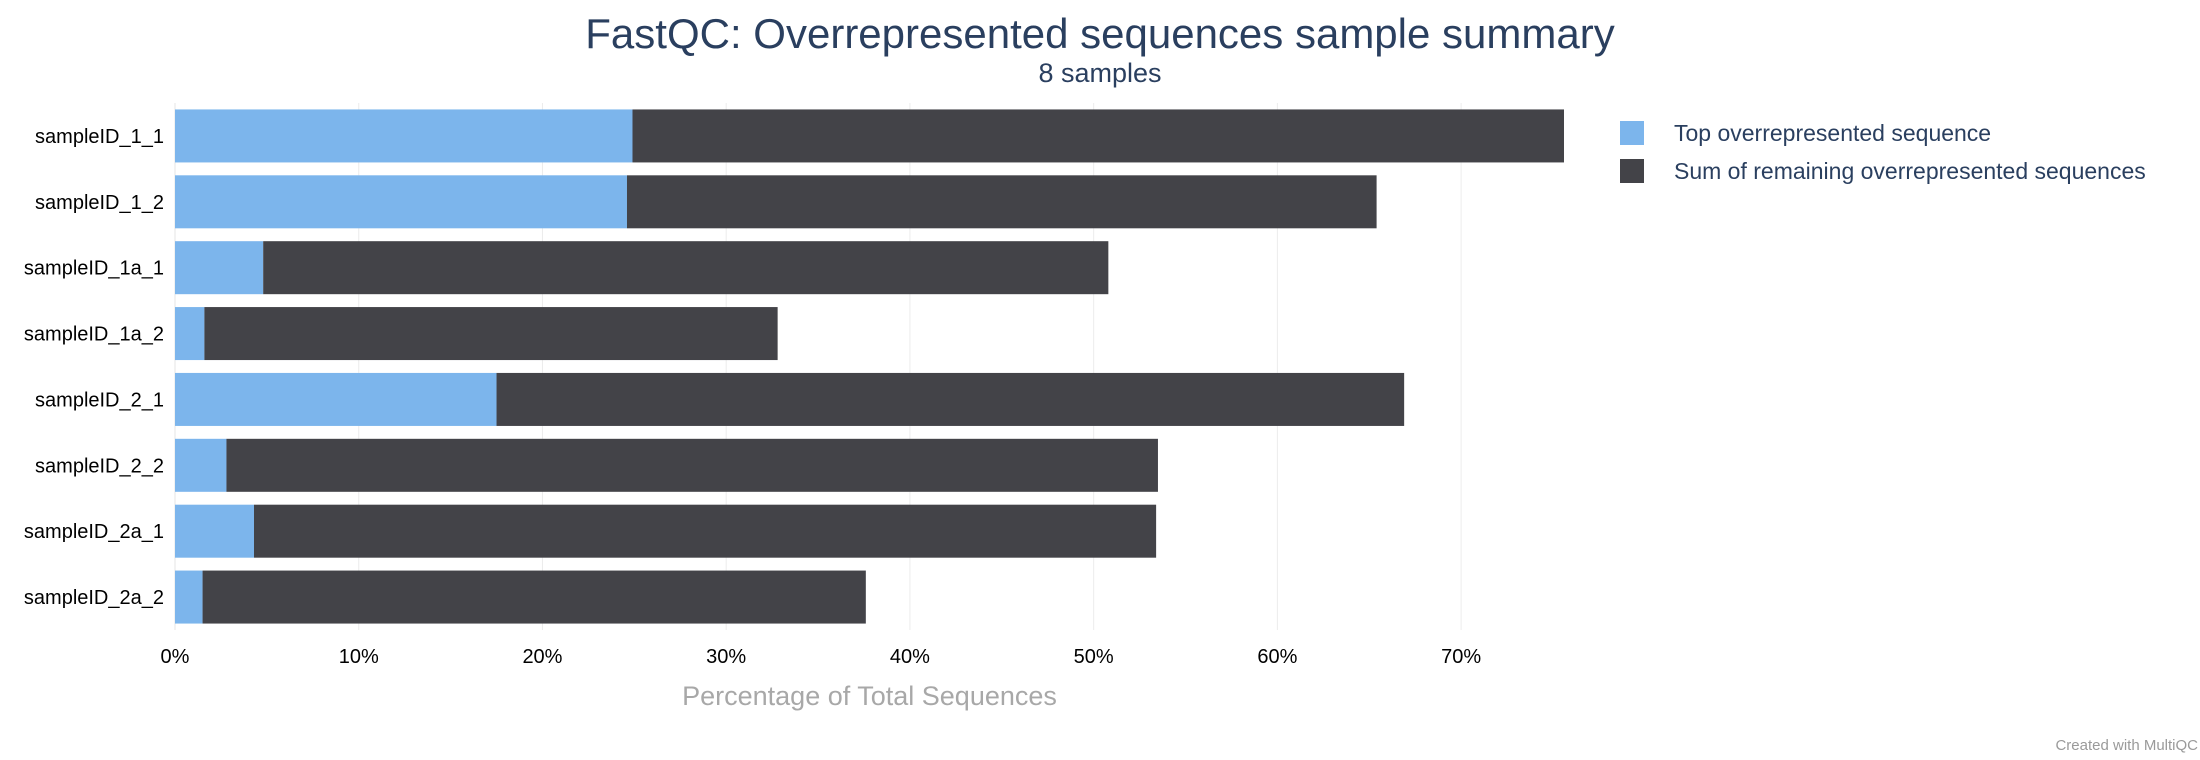  What do you see at coordinates (94, 335) in the screenshot?
I see `y-tick-label: sampleID_1a_2` at bounding box center [94, 335].